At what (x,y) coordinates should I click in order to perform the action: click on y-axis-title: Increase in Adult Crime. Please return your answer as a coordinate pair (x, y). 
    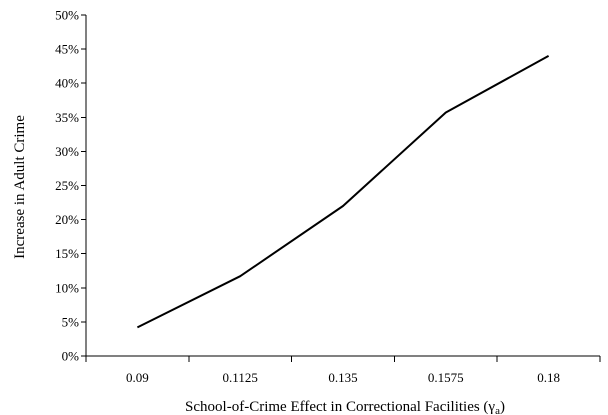
    Looking at the image, I should click on (20, 187).